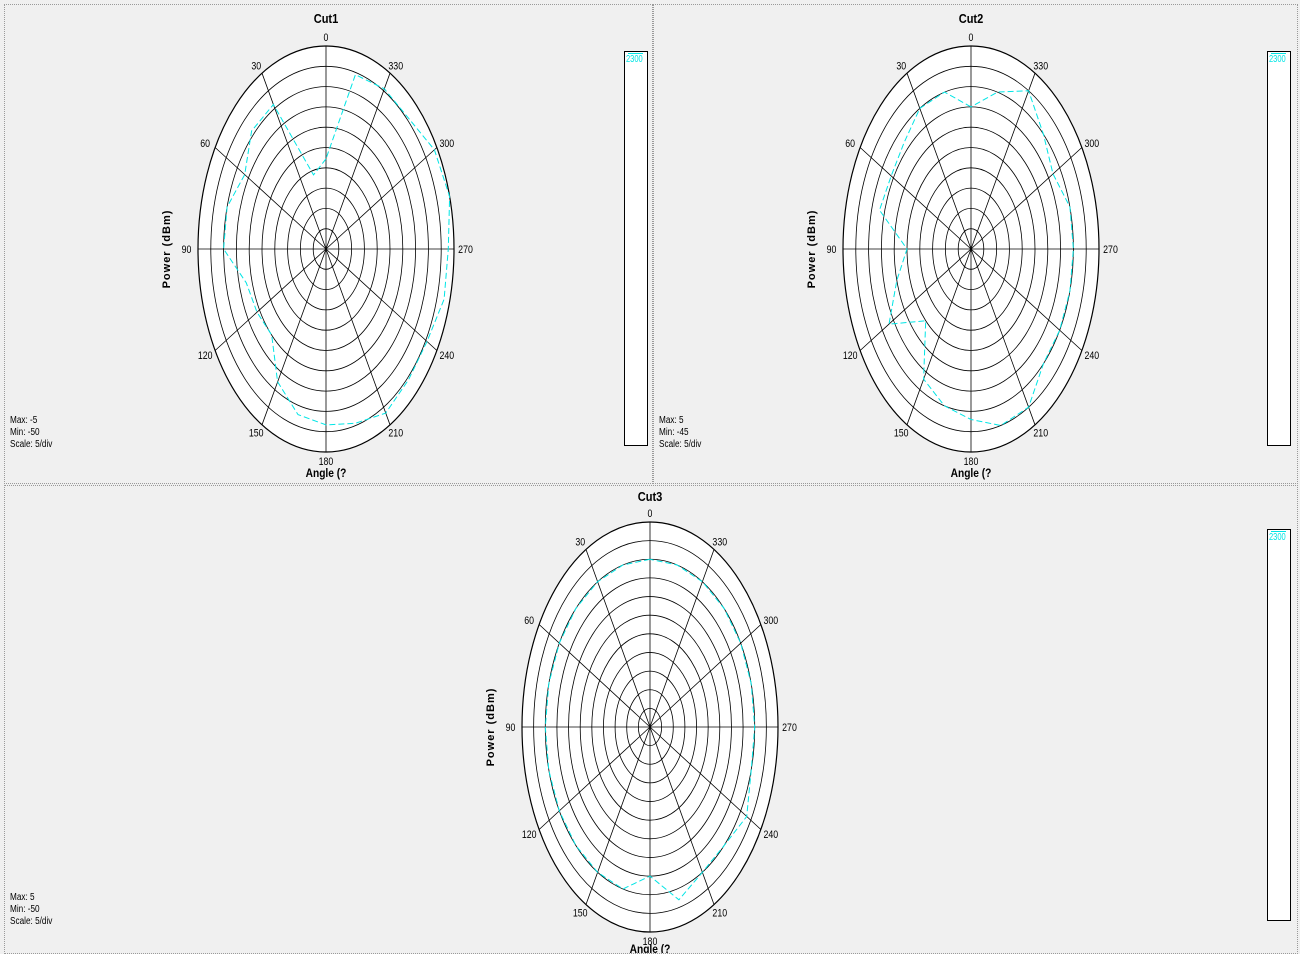 This screenshot has width=1300, height=954. Describe the element at coordinates (25, 909) in the screenshot. I see `cut3-min-value: Min: -50` at that location.